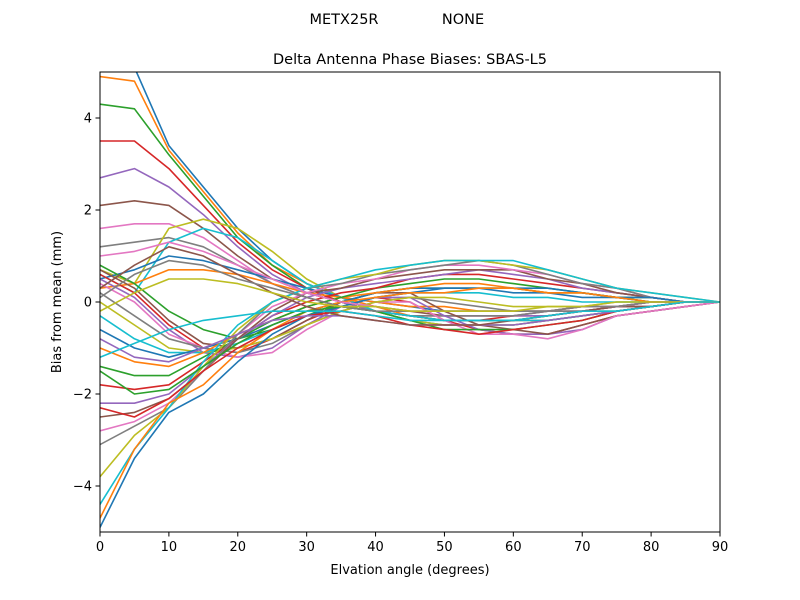  What do you see at coordinates (409, 570) in the screenshot?
I see `x-axis-label: Elvation angle (degrees)` at bounding box center [409, 570].